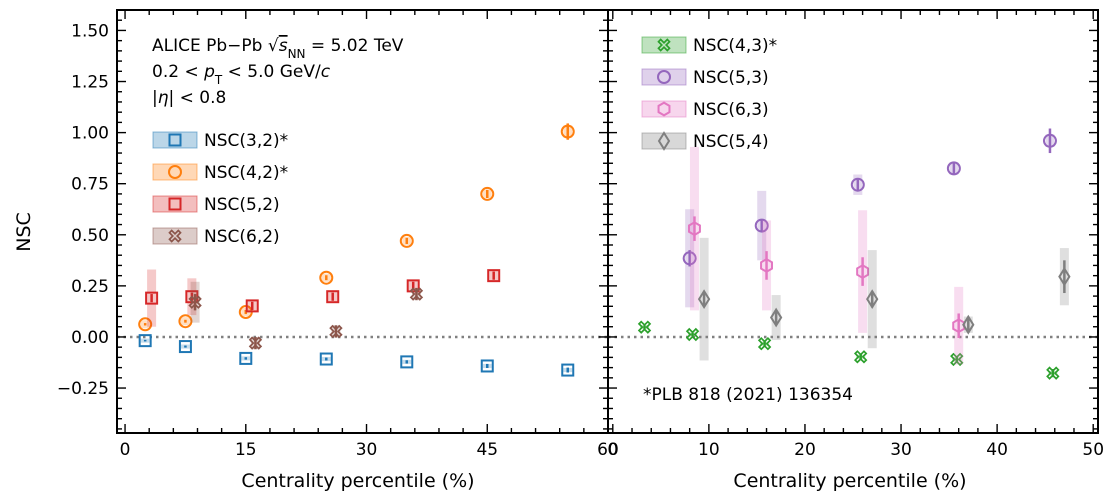 Image resolution: width=1109 pixels, height=495 pixels. I want to click on legend-label: NSC(4,3)*, so click(735, 46).